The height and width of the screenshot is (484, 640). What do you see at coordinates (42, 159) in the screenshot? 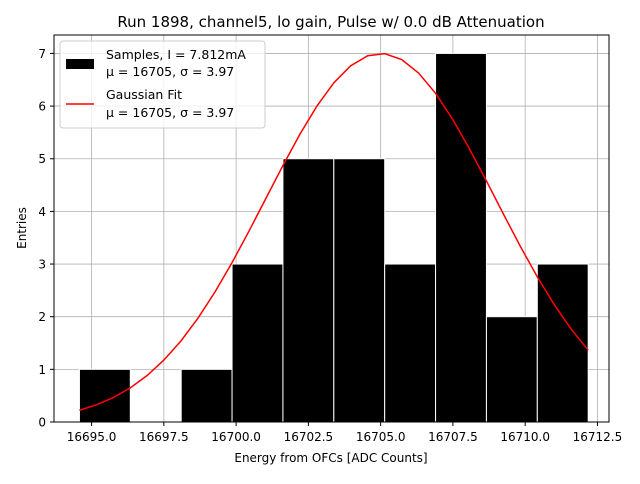
I see `y-tick-label: 5` at bounding box center [42, 159].